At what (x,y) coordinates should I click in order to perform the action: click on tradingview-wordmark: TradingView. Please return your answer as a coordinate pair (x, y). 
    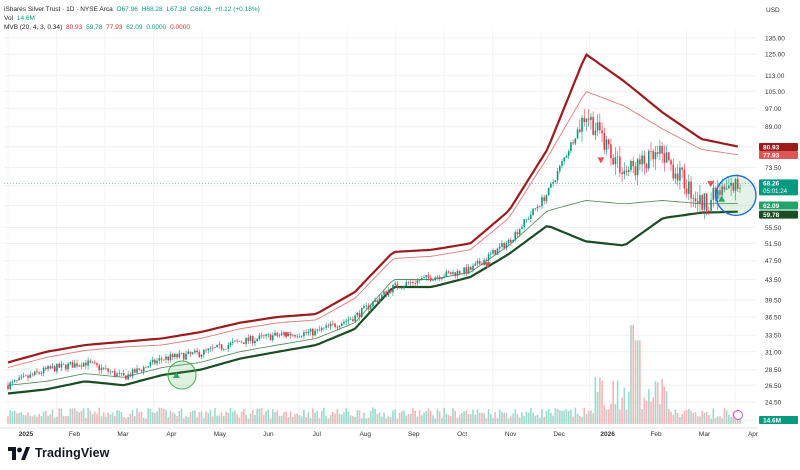
    Looking at the image, I should click on (72, 453).